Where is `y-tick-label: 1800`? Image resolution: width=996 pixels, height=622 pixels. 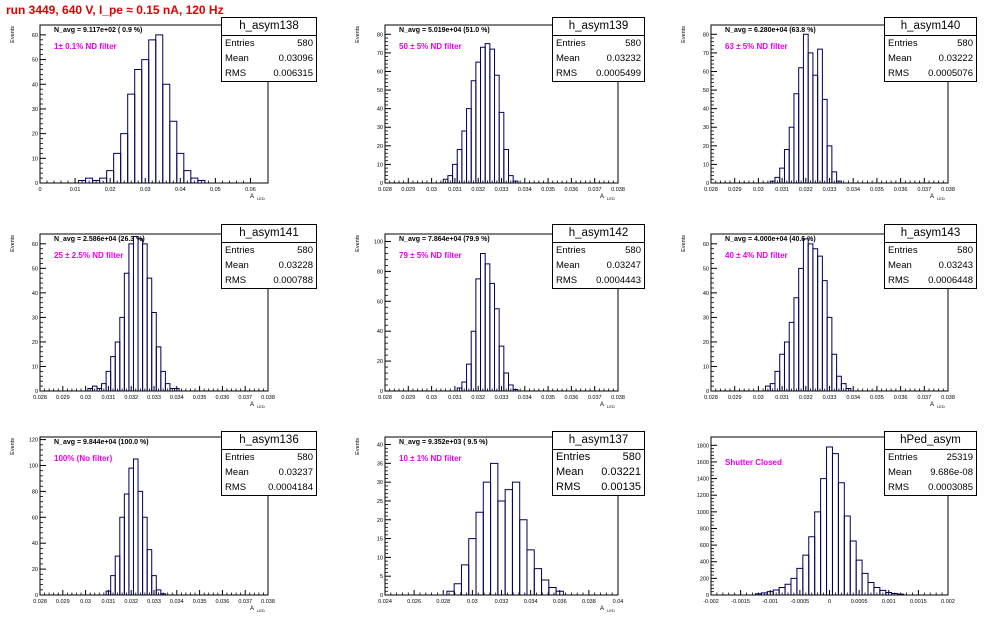
y-tick-label: 1800 is located at coordinates (703, 446).